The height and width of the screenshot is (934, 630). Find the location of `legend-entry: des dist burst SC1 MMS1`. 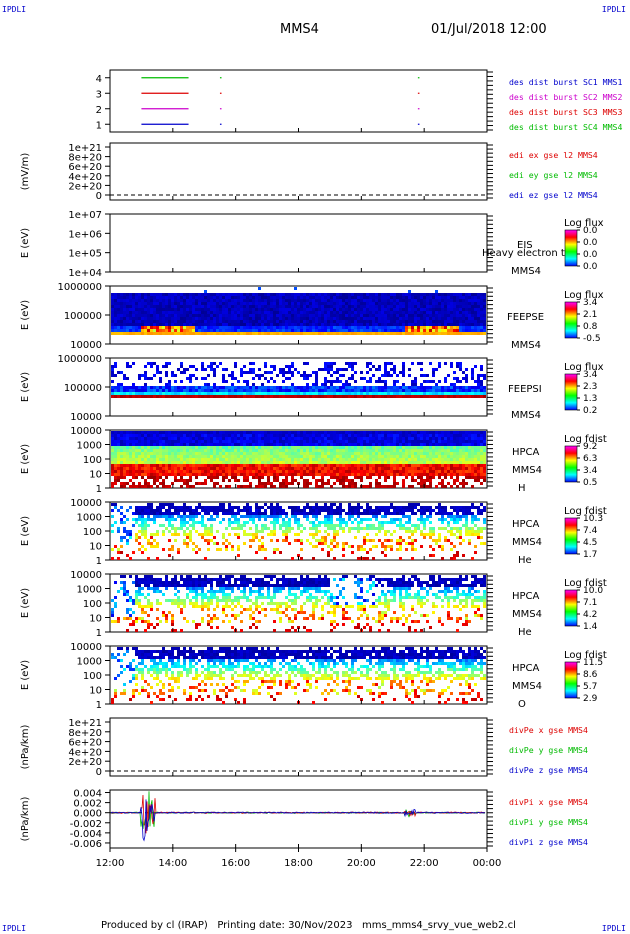

legend-entry: des dist burst SC1 MMS1 is located at coordinates (565, 82).